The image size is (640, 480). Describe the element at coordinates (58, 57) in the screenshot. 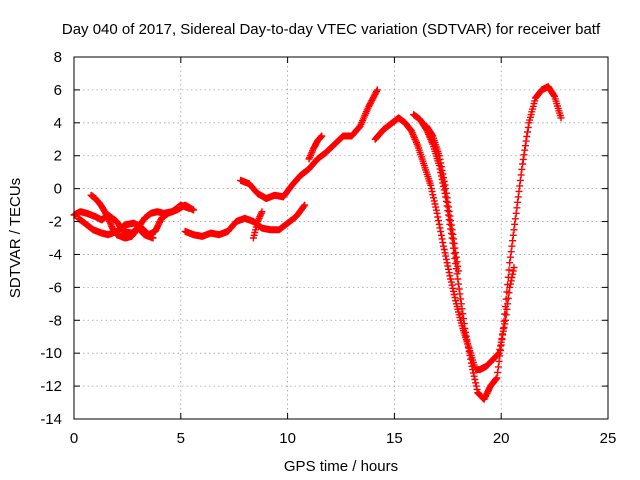

I see `y-tick-label: 8` at that location.